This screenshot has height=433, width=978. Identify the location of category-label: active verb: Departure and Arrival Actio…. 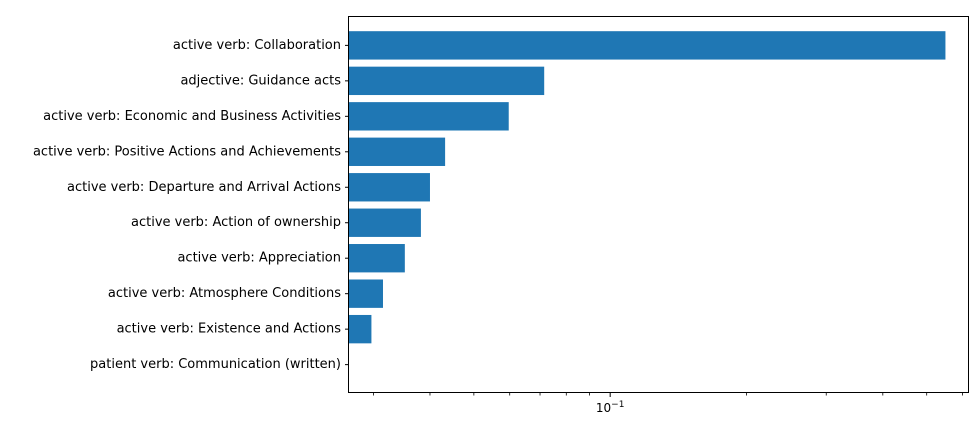
(204, 187).